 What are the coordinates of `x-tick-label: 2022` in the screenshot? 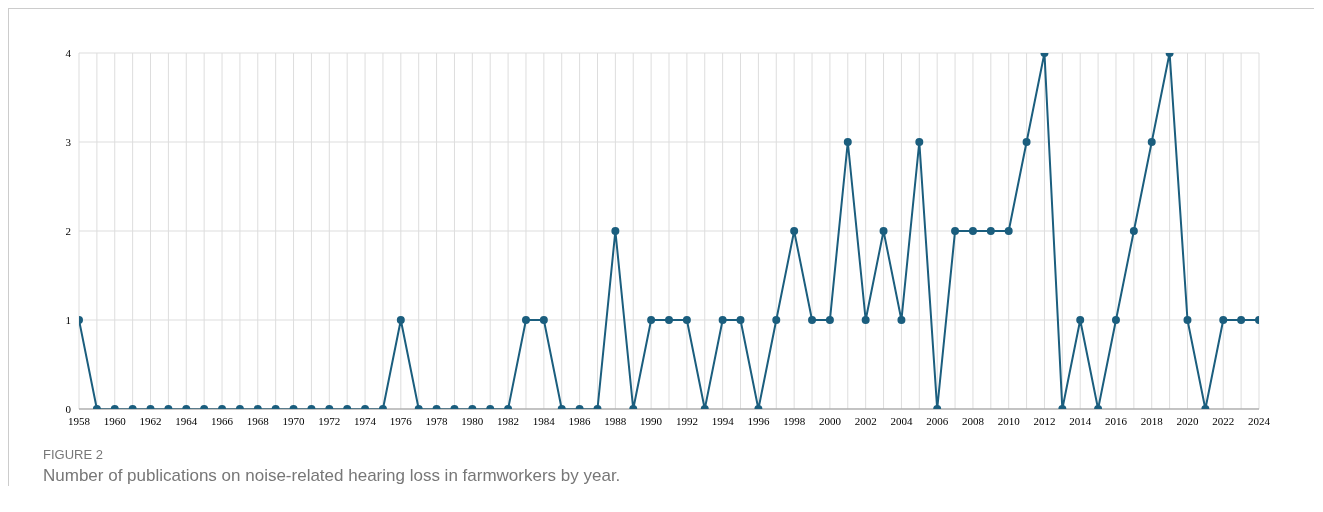 It's located at (1223, 420).